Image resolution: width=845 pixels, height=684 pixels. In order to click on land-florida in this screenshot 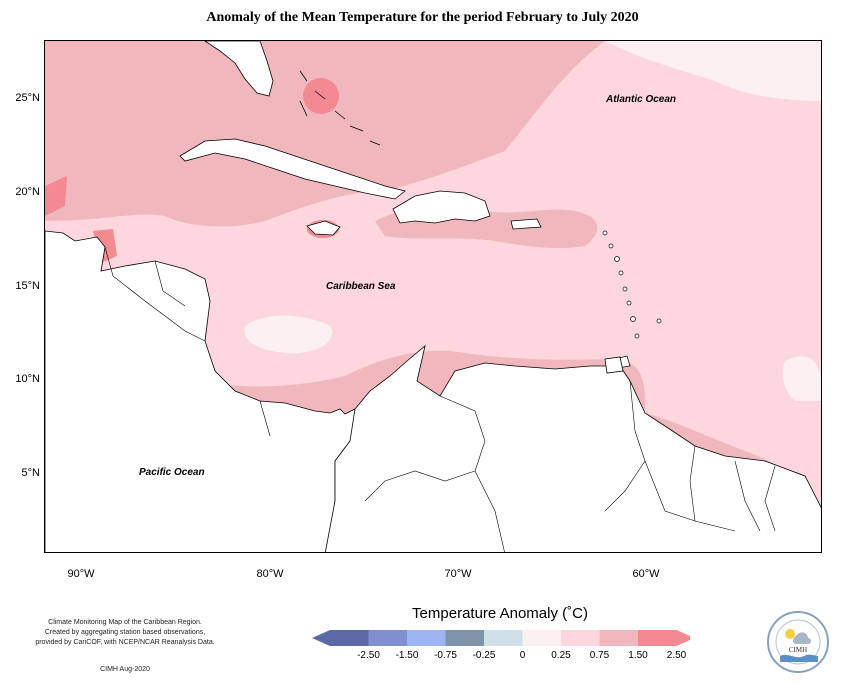, I will do `click(239, 69)`.